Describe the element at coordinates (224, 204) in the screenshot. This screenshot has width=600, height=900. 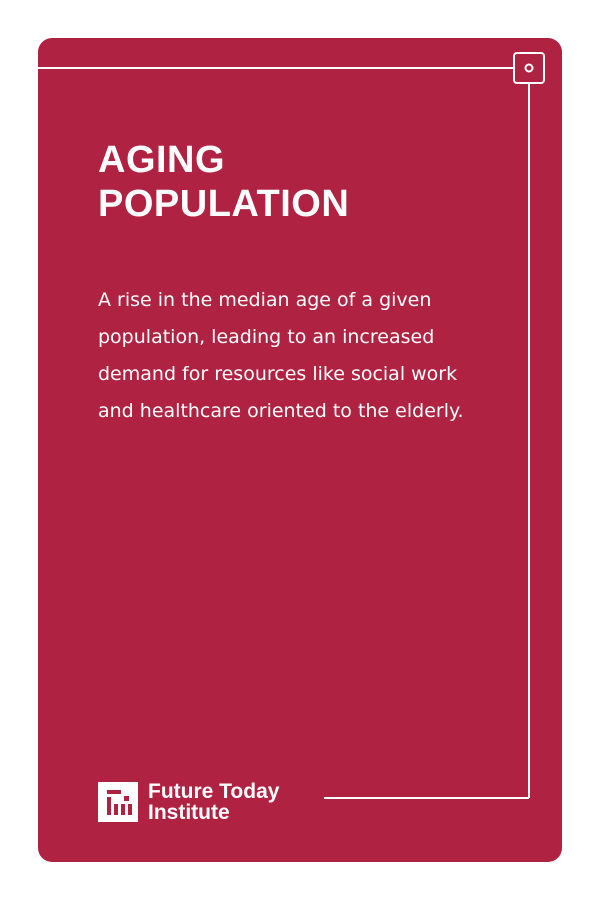
I see `card-title-line-2: POPULATION` at that location.